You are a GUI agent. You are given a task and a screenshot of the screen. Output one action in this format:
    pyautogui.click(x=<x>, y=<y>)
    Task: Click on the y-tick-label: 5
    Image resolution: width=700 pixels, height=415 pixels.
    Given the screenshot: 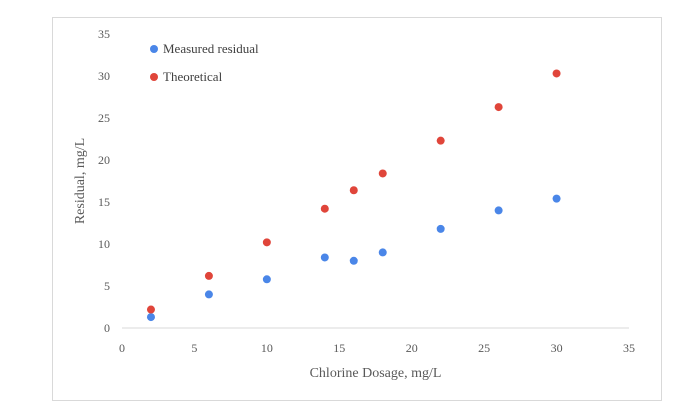 What is the action you would take?
    pyautogui.click(x=107, y=286)
    